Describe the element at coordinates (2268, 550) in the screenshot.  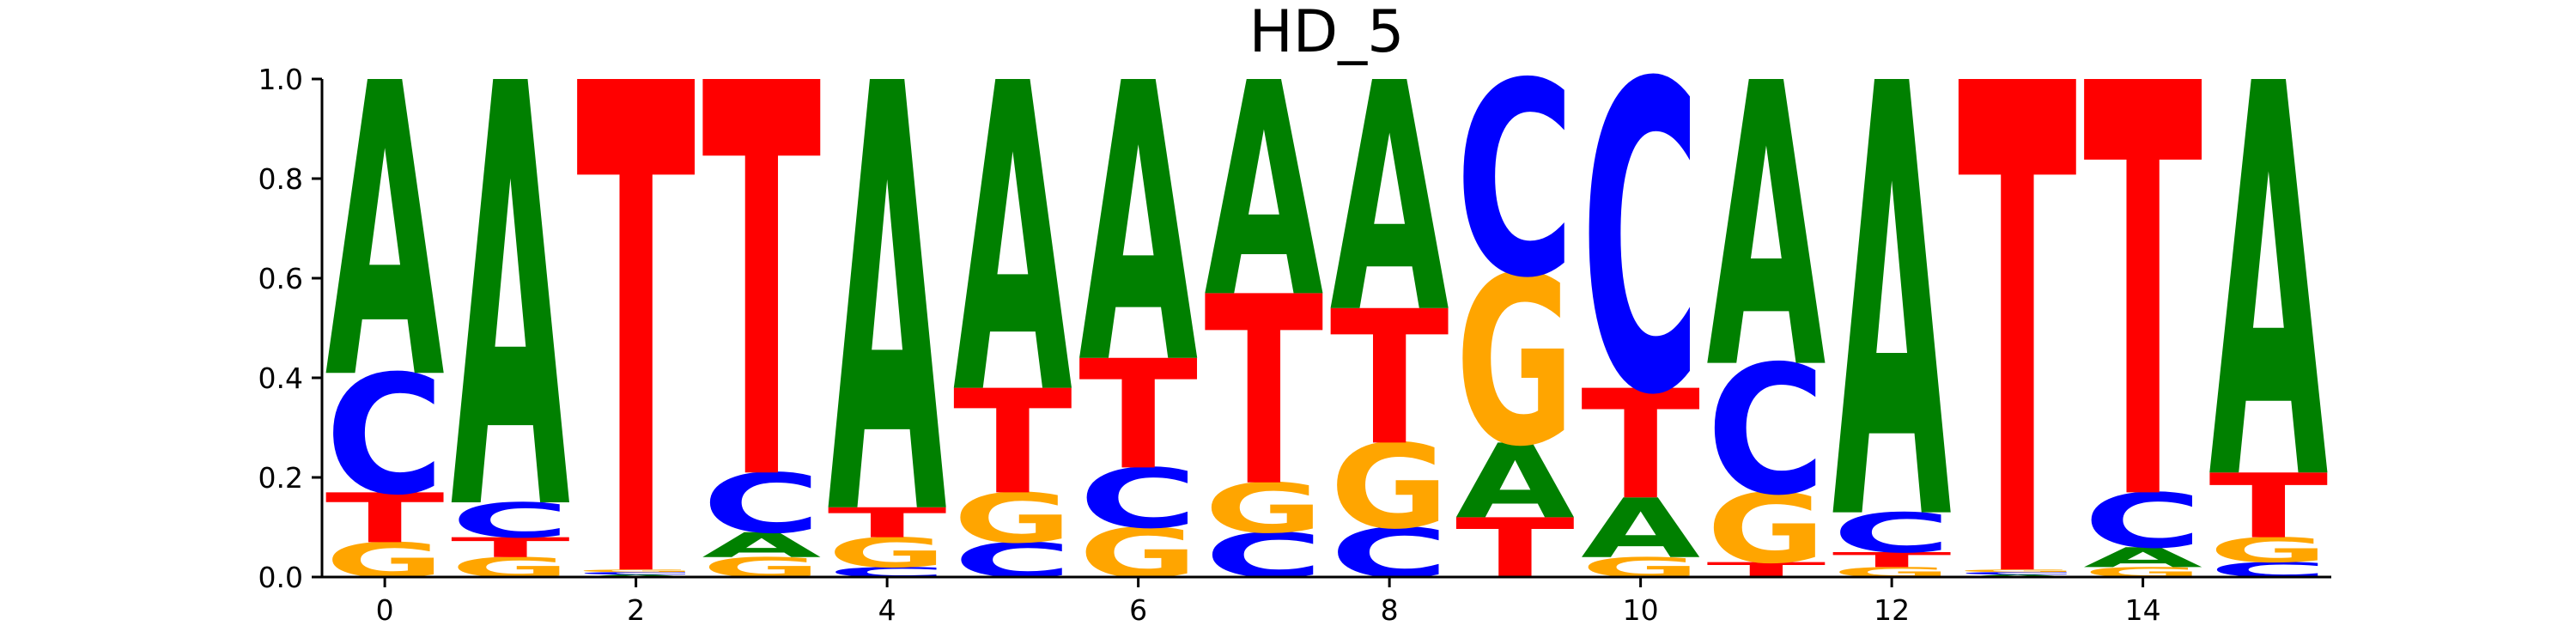
I see `letter-G-pos15: G` at that location.